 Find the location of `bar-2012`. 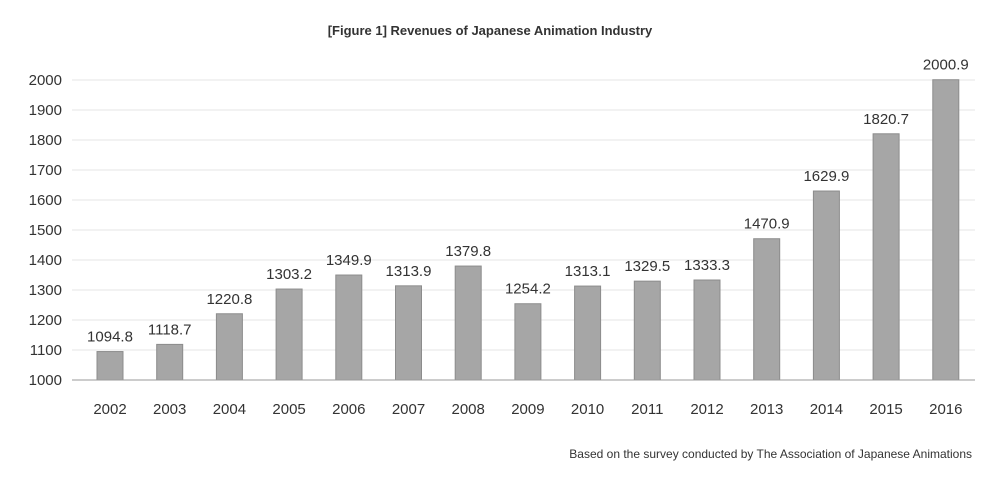

bar-2012 is located at coordinates (707, 330).